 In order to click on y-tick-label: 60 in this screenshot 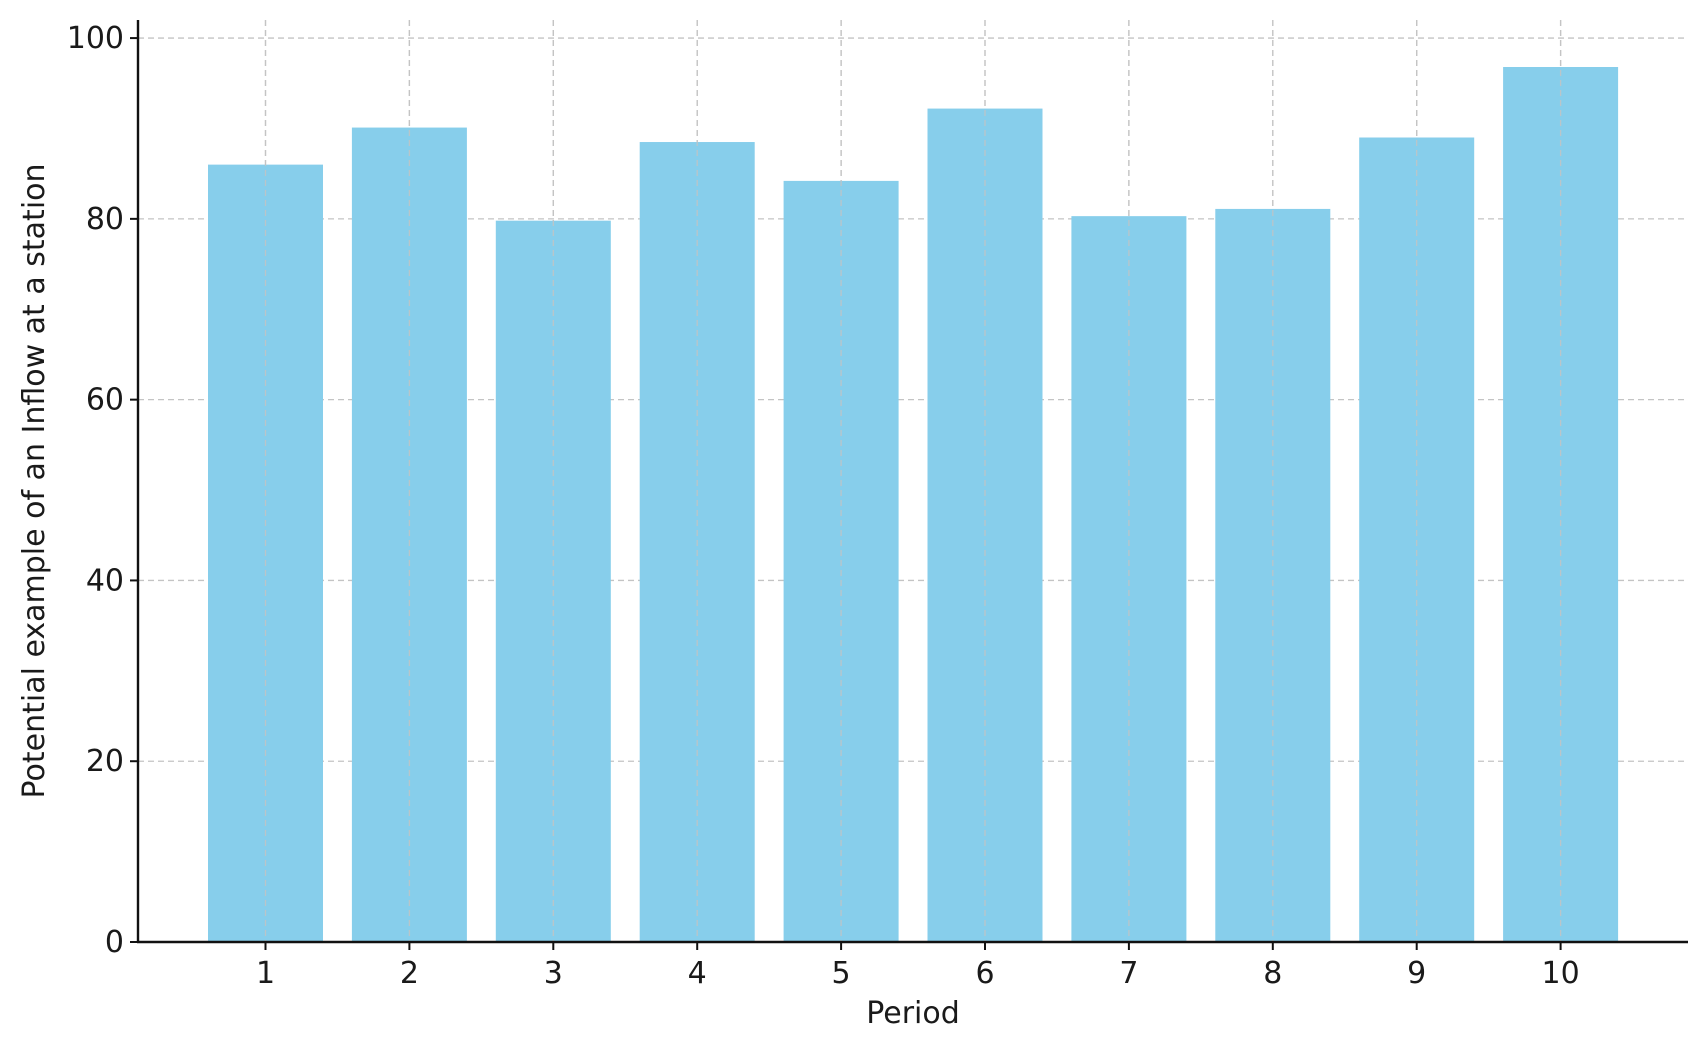, I will do `click(105, 400)`.